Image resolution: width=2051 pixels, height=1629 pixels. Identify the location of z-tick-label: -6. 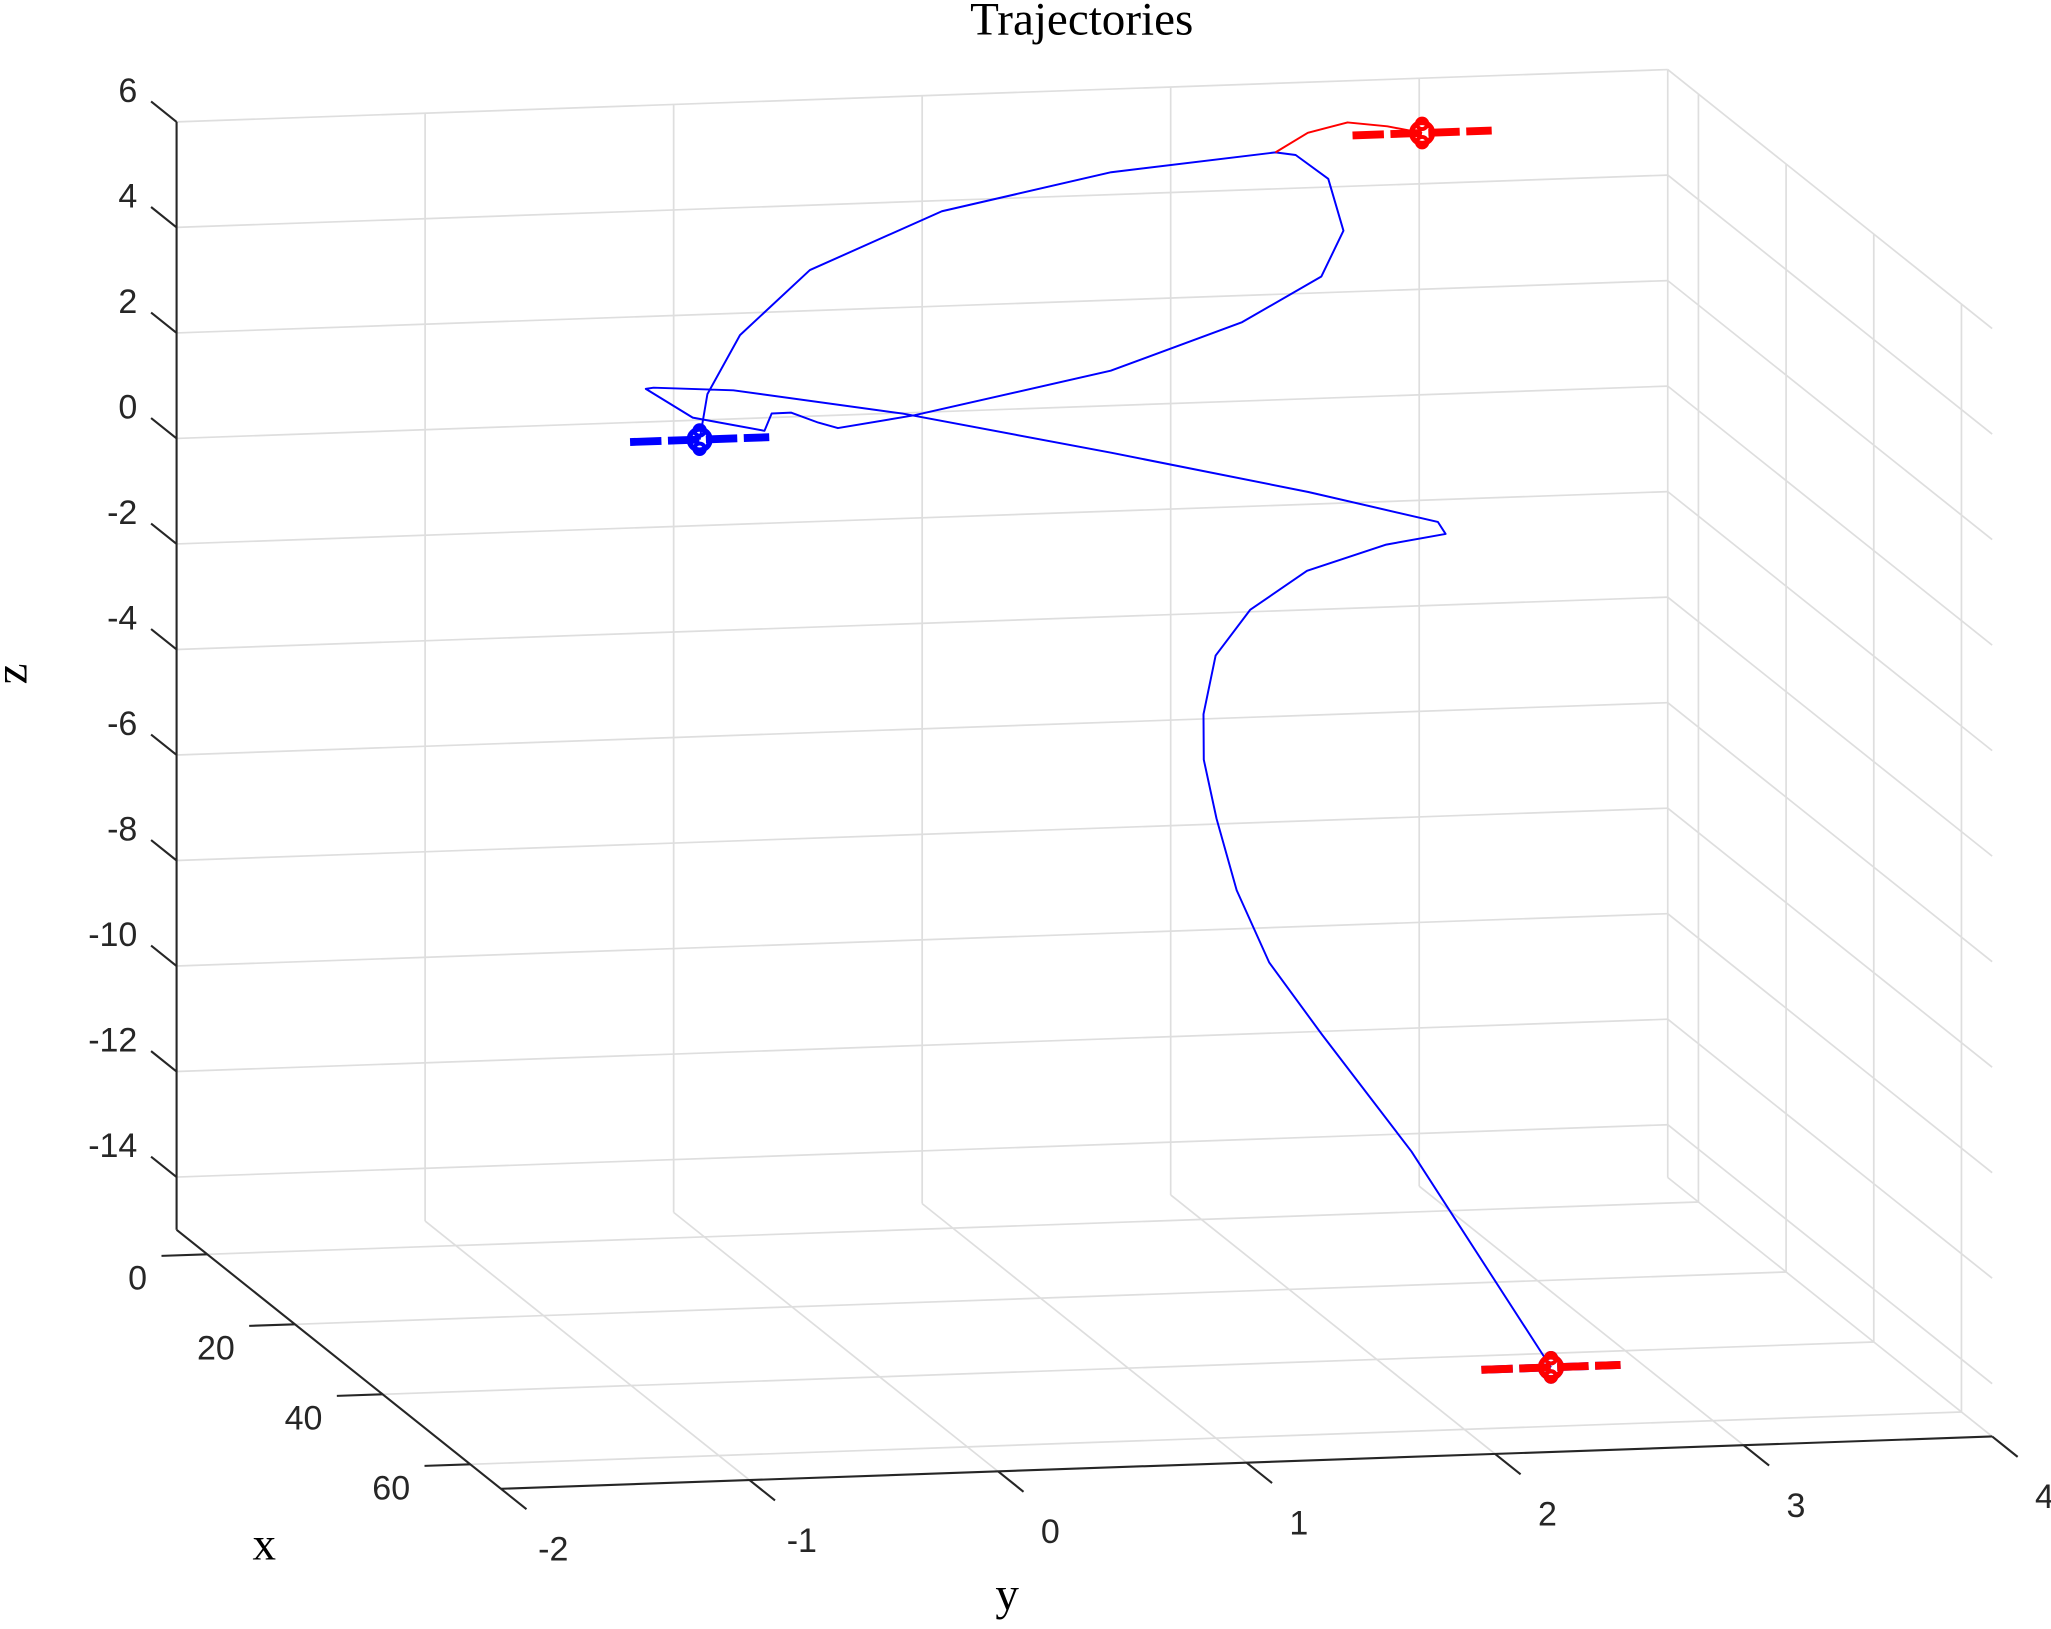
(122, 724).